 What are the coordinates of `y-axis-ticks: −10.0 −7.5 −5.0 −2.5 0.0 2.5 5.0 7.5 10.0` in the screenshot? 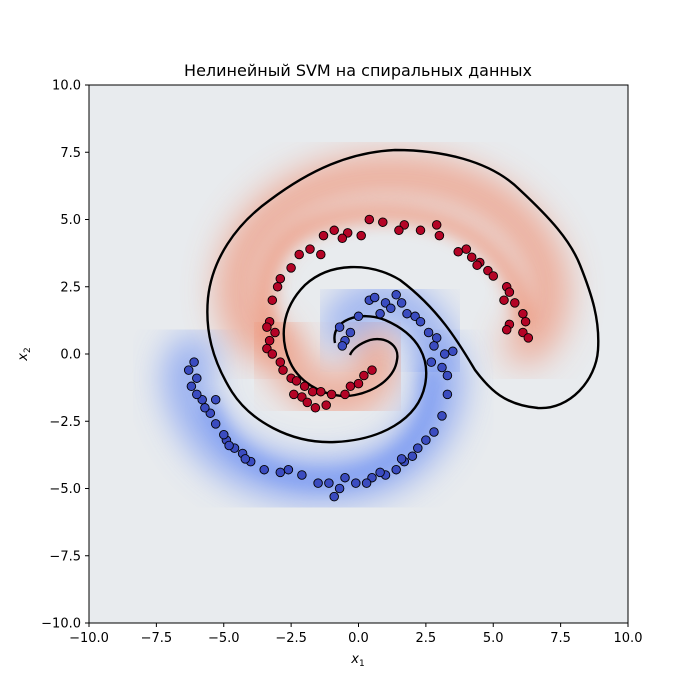 It's located at (65, 355).